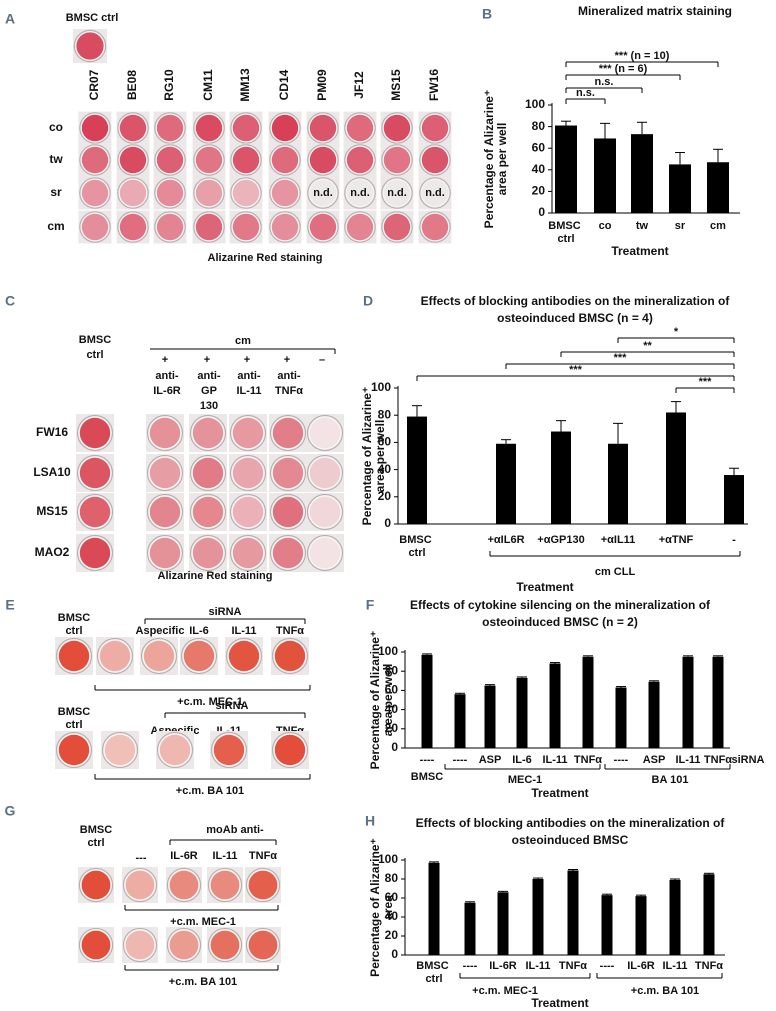  I want to click on antibody-label: anti-, so click(249, 376).